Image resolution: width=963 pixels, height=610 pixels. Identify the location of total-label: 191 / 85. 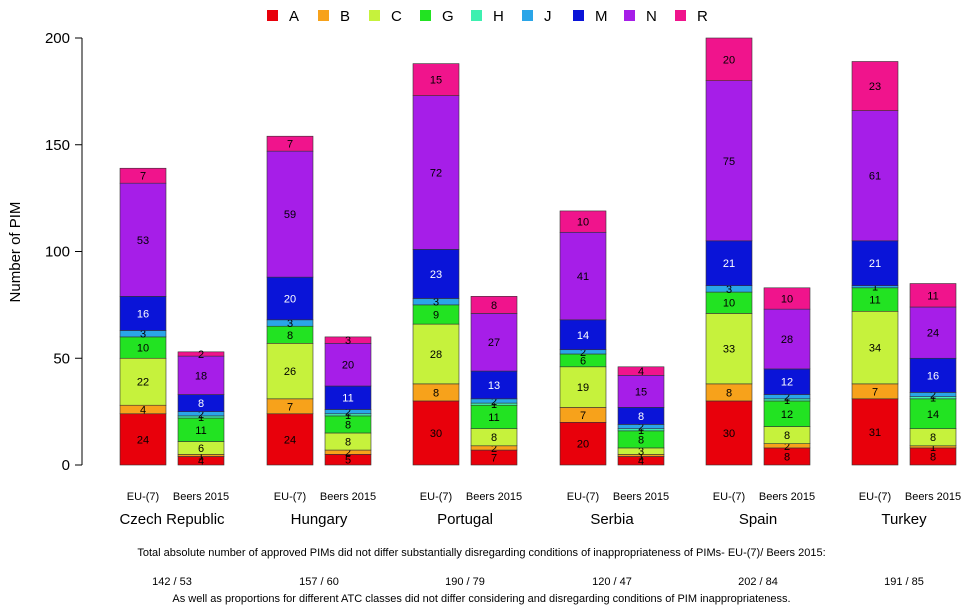
(904, 582).